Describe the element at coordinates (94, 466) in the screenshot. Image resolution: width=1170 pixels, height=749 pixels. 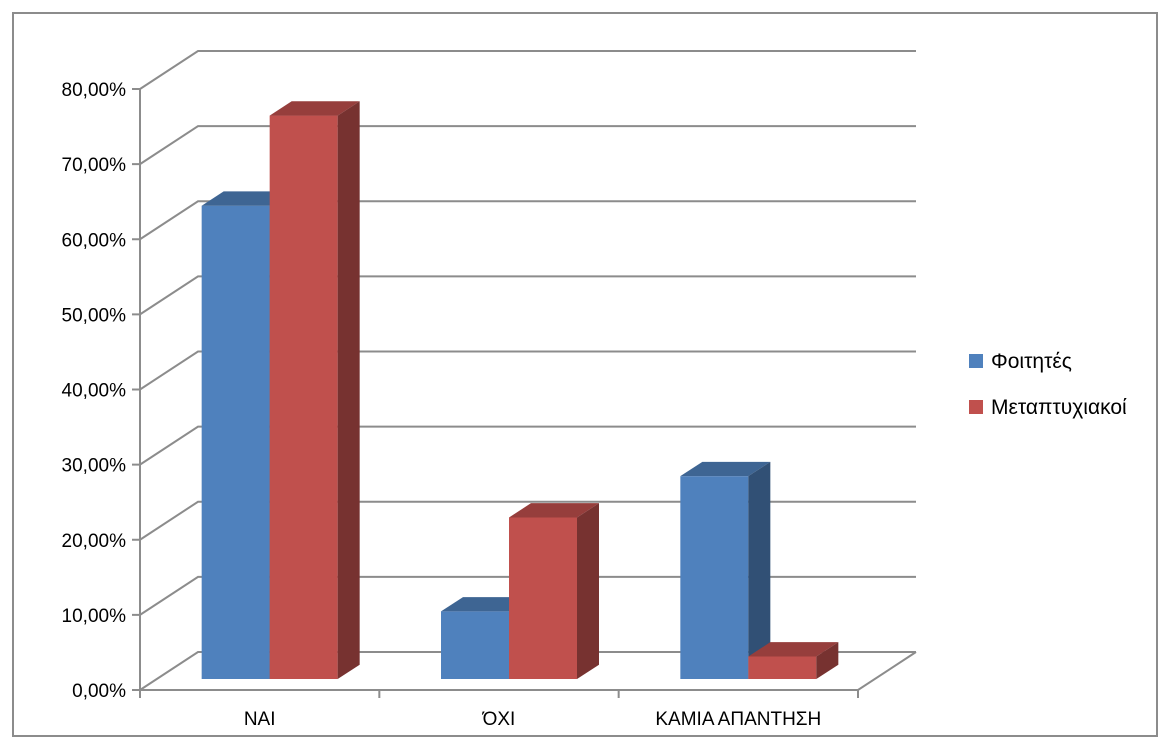
I see `y-tick-label: 30,00%` at that location.